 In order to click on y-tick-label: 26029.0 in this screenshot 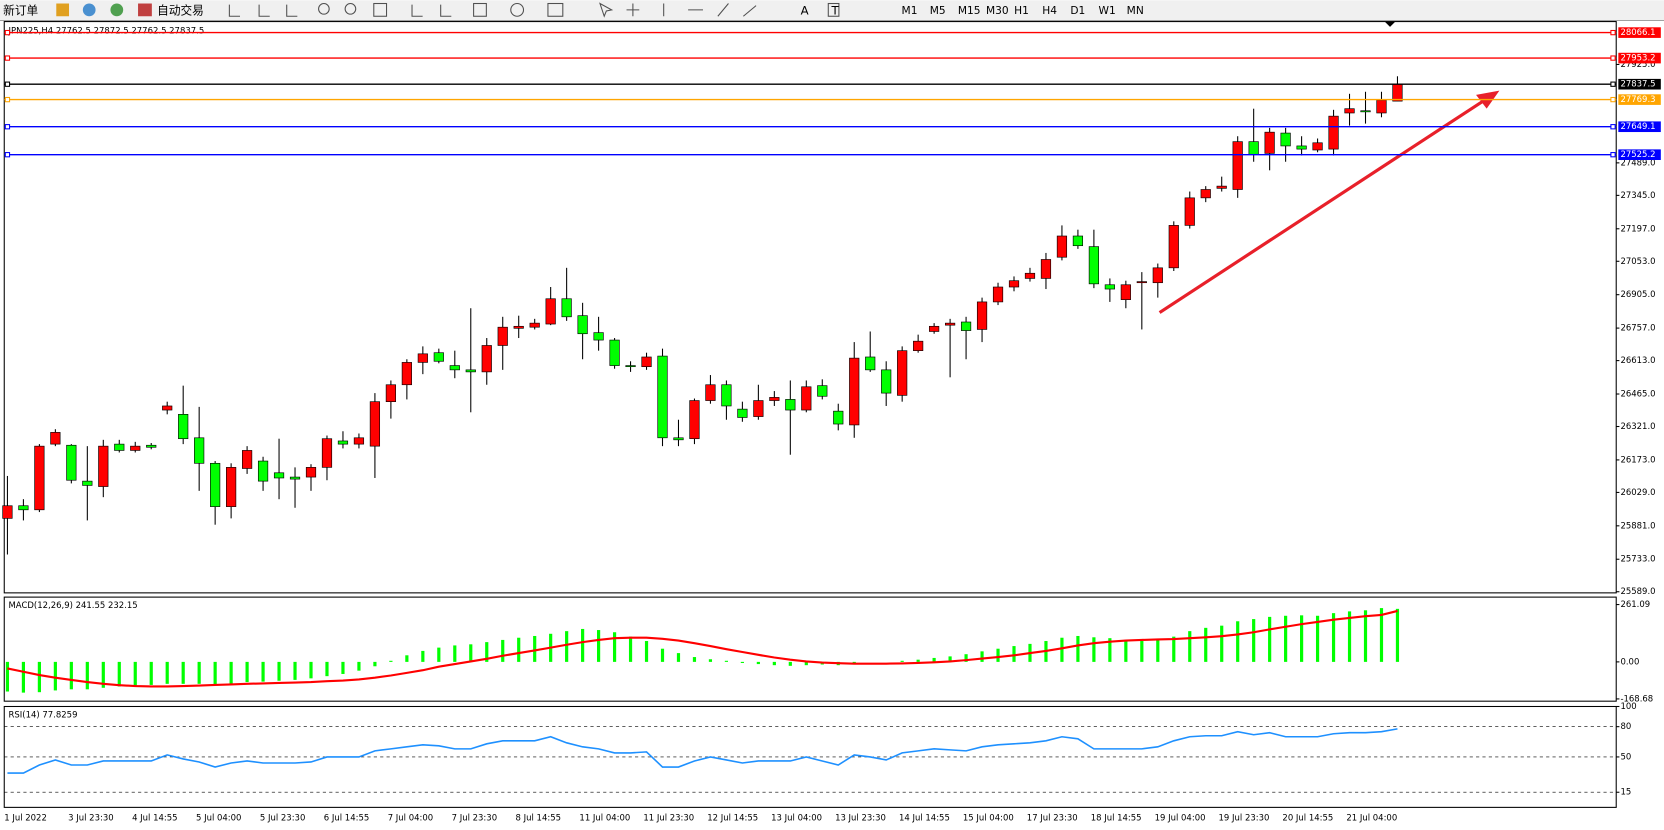, I will do `click(1637, 493)`.